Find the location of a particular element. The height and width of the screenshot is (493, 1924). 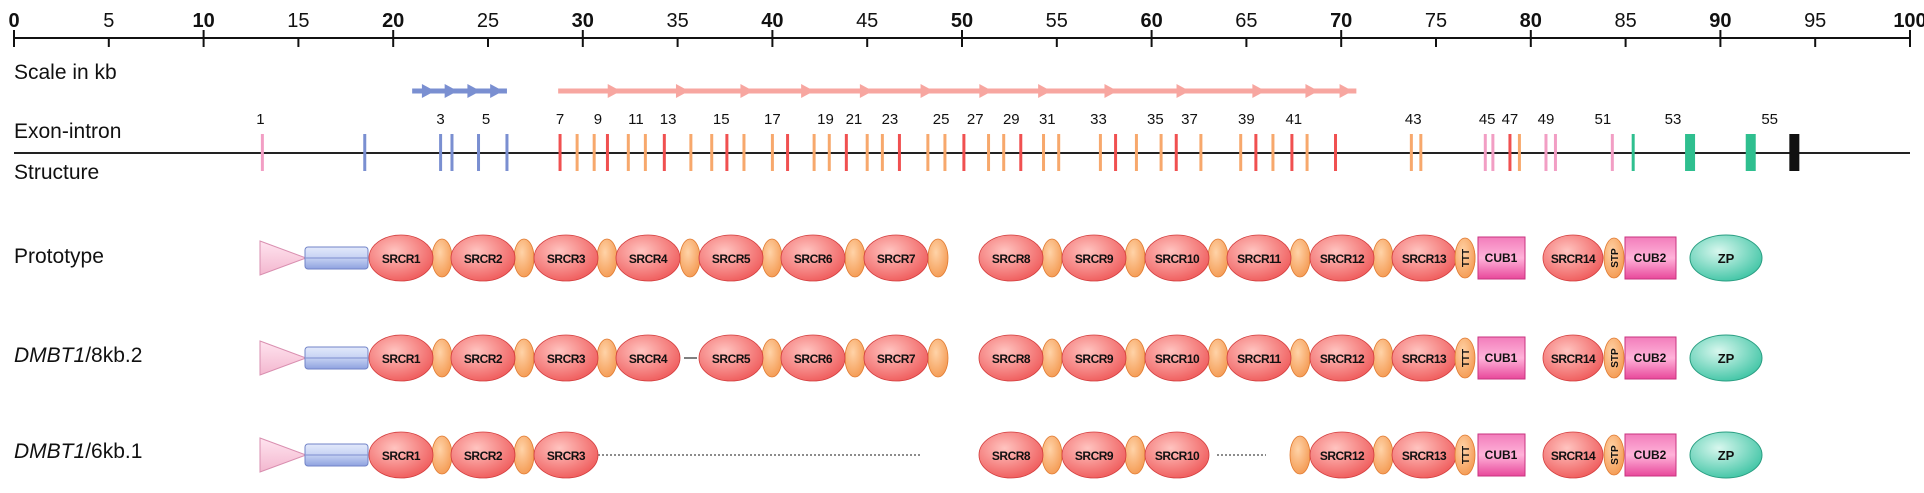

scale-tick-label: 60 is located at coordinates (1151, 21).